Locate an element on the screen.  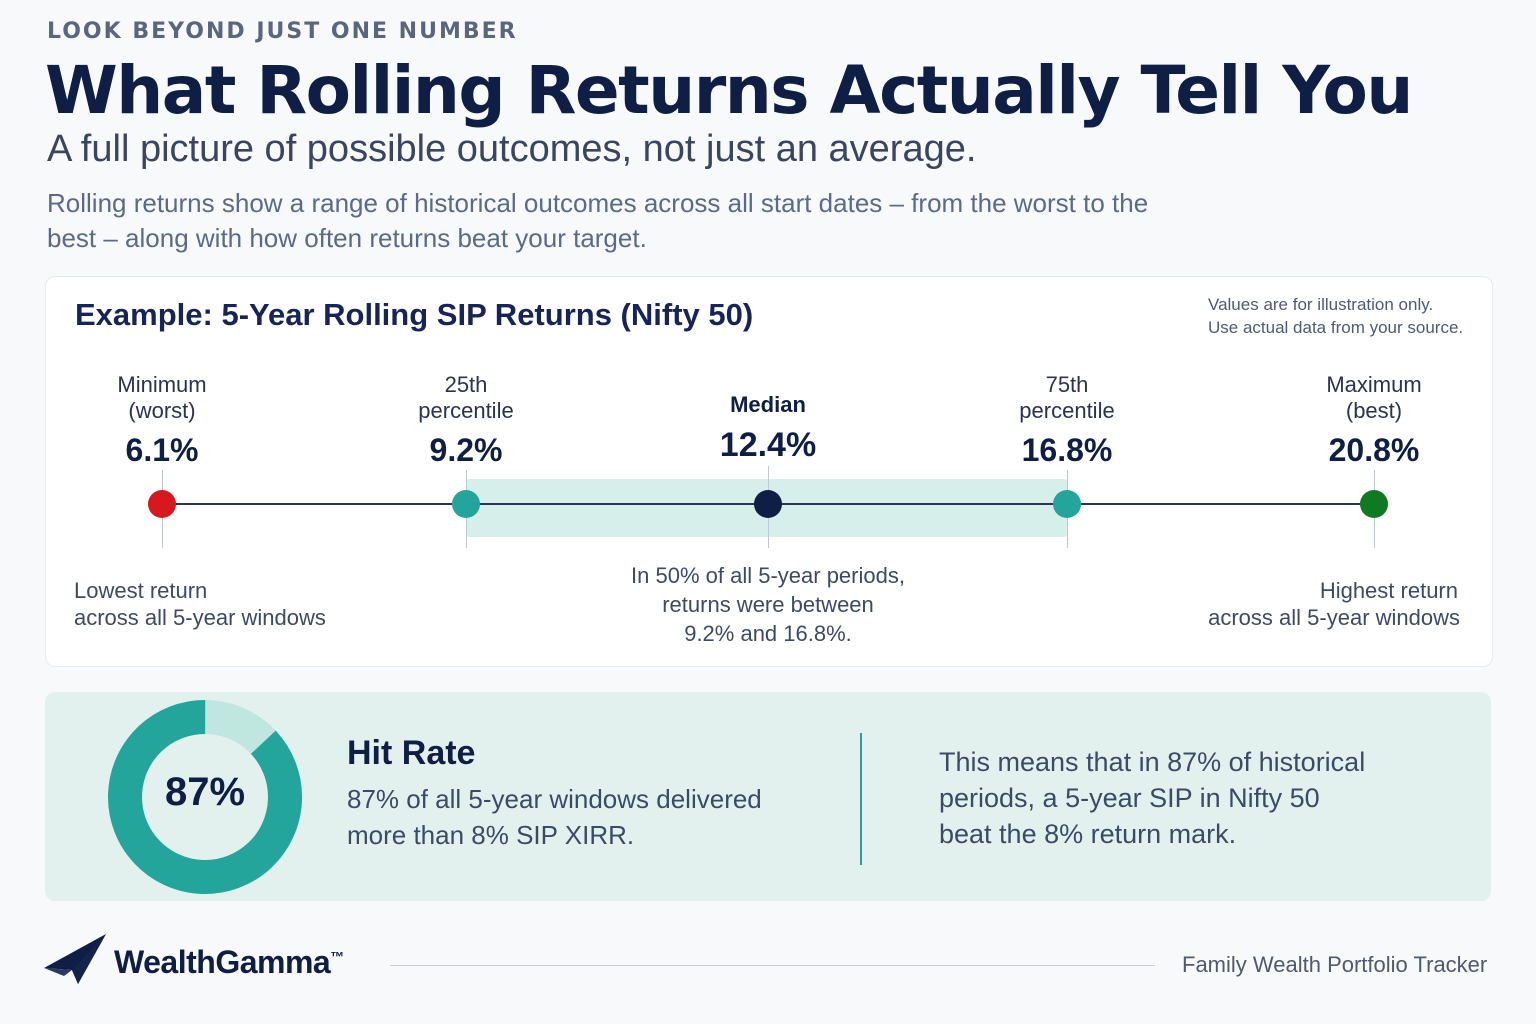
brand-name: WealthGamma™ is located at coordinates (229, 962).